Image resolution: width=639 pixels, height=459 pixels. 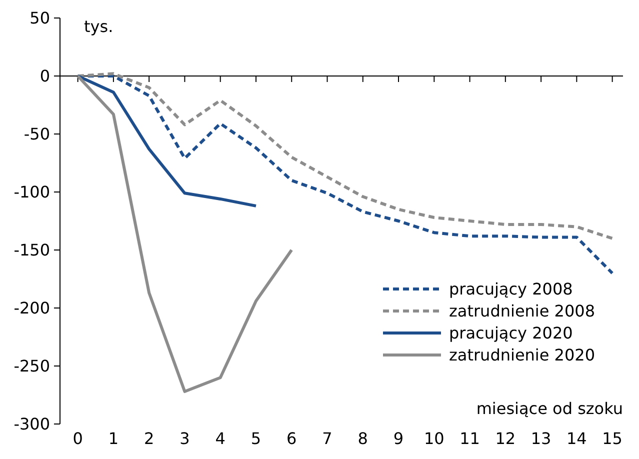 What do you see at coordinates (522, 355) in the screenshot?
I see `legend-label: zatrudnienie 2020` at bounding box center [522, 355].